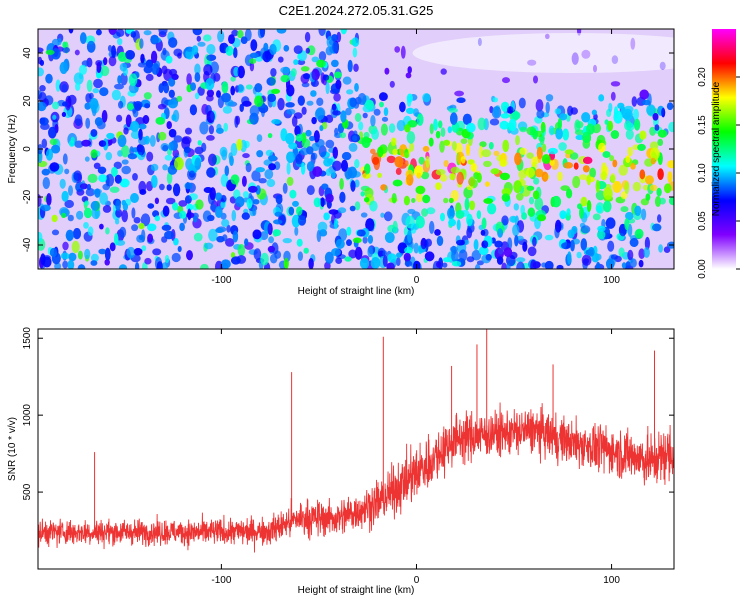  I want to click on spectrogram-x-label: Height of straight line (km), so click(356, 291).